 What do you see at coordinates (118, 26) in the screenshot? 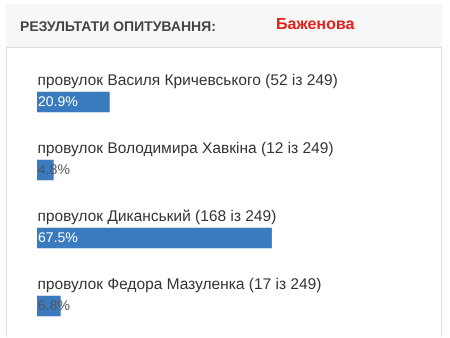
I see `chart-title: РЕЗУЛЬТАТИ ОПИТУВАННЯ:` at bounding box center [118, 26].